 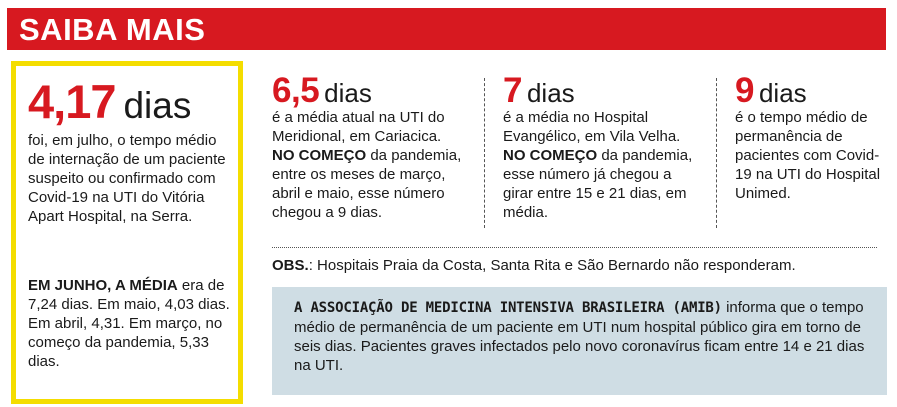 I want to click on stat-number: 9, so click(x=744, y=90).